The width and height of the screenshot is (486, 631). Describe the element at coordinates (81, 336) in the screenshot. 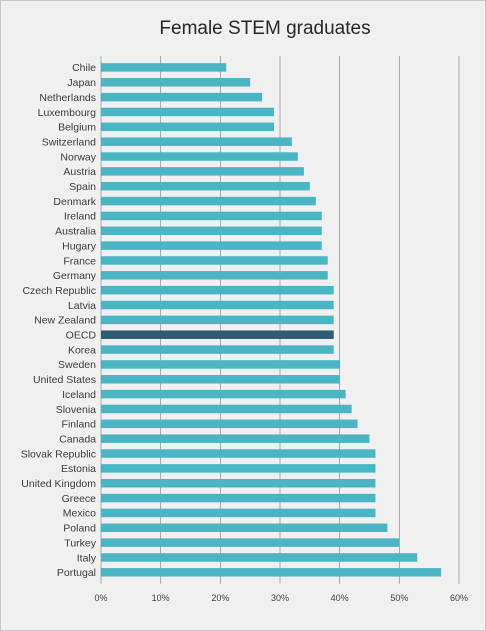

I see `category-label: OECD` at that location.